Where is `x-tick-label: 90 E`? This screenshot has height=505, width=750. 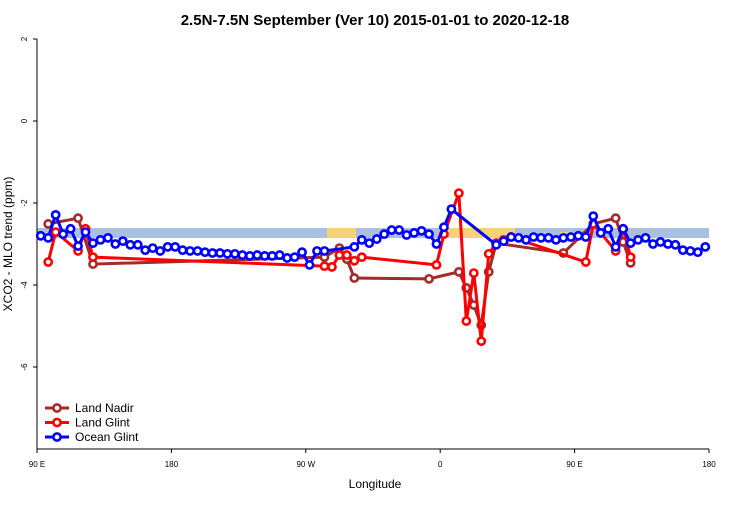
x-tick-label: 90 E is located at coordinates (574, 464).